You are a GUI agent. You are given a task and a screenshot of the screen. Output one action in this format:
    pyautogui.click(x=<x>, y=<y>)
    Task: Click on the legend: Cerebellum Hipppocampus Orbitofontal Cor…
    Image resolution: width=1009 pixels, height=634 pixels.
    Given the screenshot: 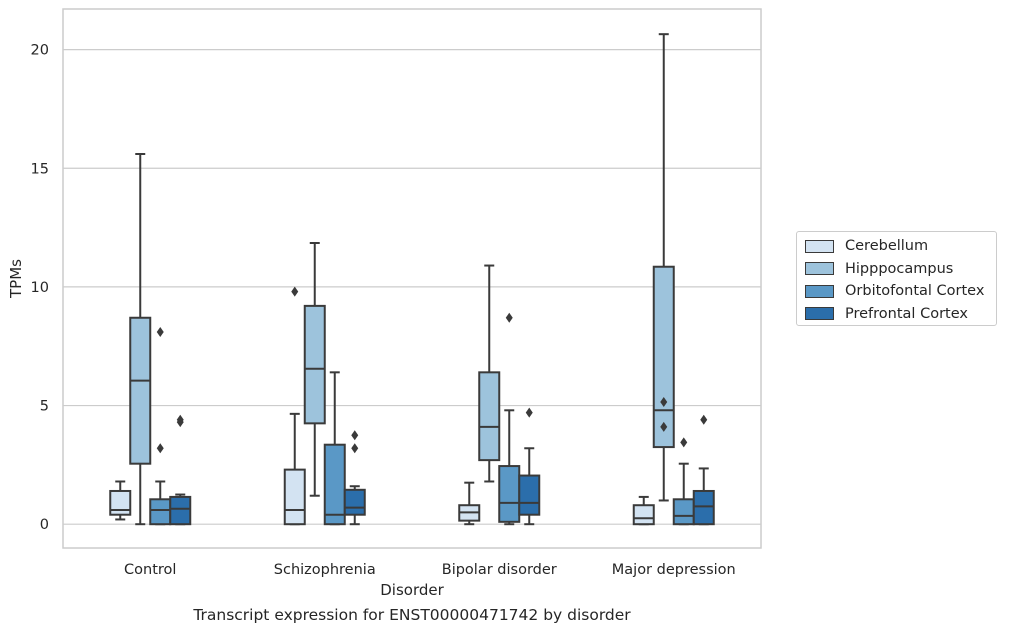 What is the action you would take?
    pyautogui.click(x=896, y=278)
    